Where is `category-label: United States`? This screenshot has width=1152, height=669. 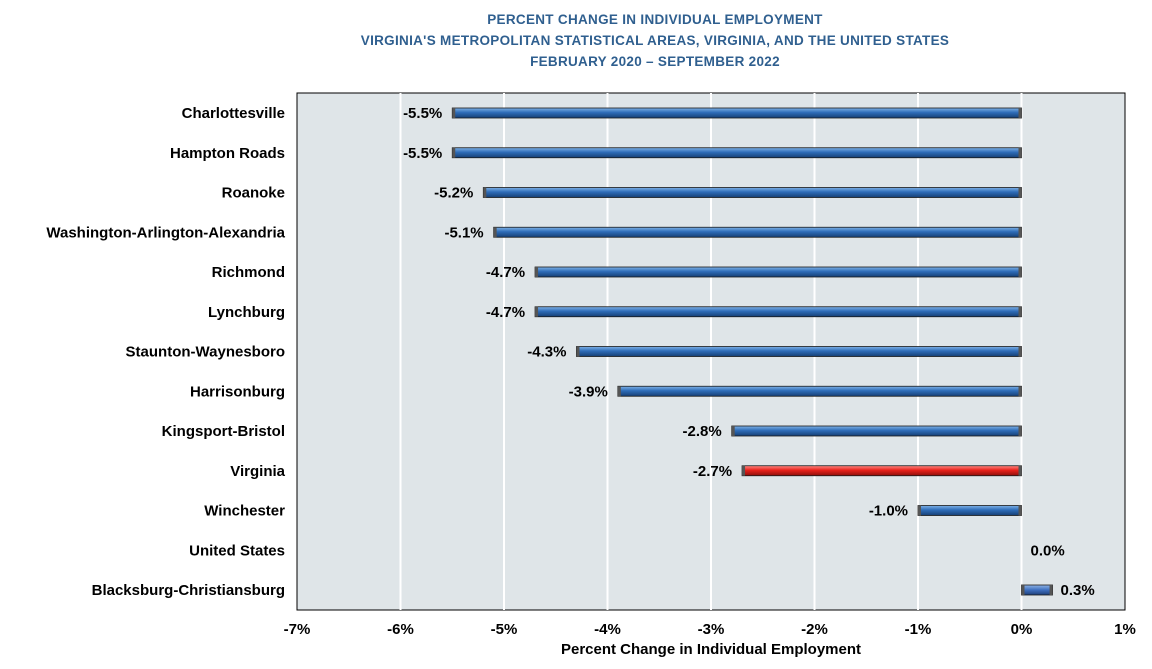
category-label: United States is located at coordinates (237, 550).